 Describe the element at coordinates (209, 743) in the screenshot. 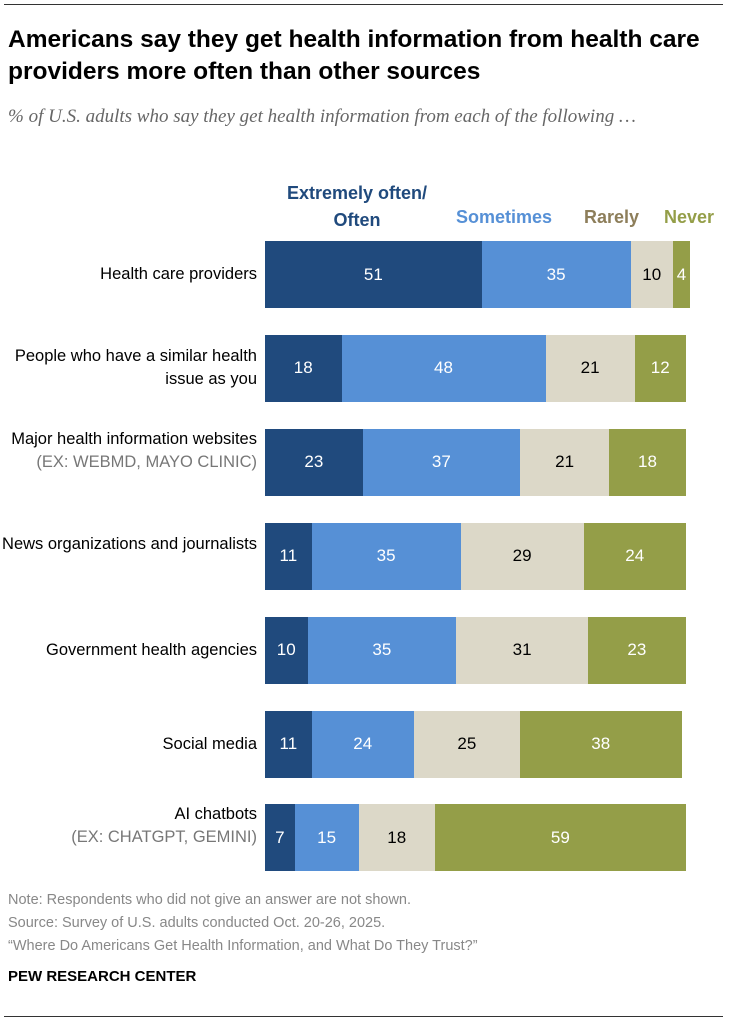

I see `row-label-text: Social media` at that location.